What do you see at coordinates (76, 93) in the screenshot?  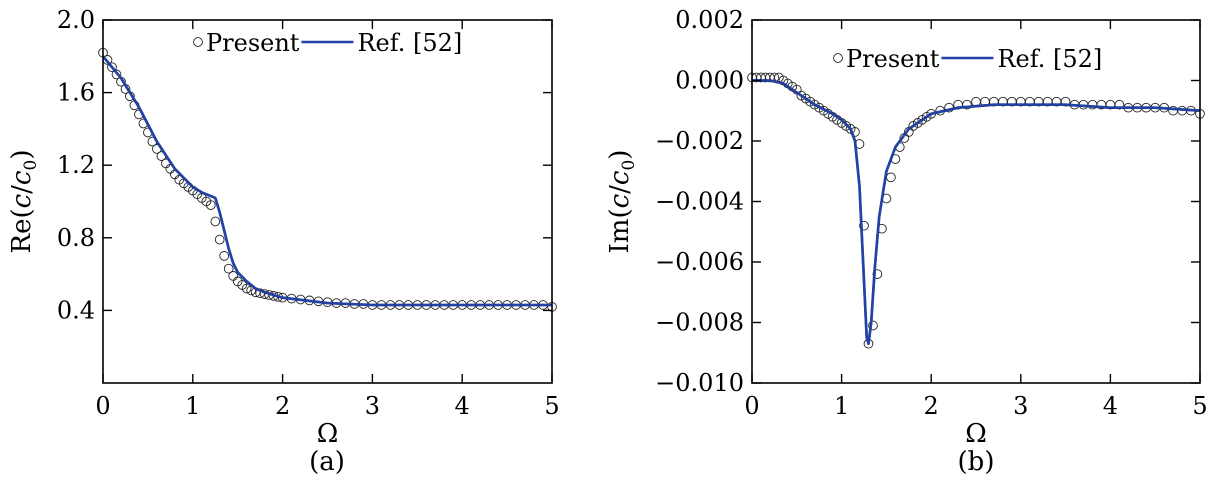 I see `y-tick-label: 1.6` at bounding box center [76, 93].